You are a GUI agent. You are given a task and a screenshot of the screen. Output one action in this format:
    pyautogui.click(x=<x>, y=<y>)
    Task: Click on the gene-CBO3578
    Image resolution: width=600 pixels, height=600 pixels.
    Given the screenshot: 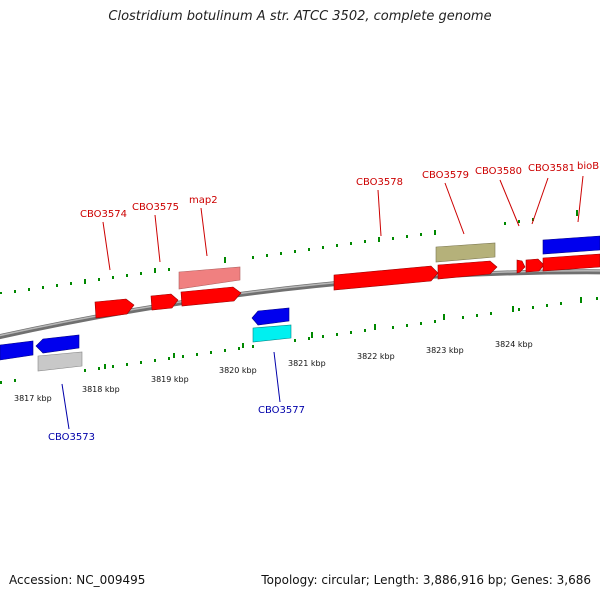 What is the action you would take?
    pyautogui.click(x=386, y=278)
    